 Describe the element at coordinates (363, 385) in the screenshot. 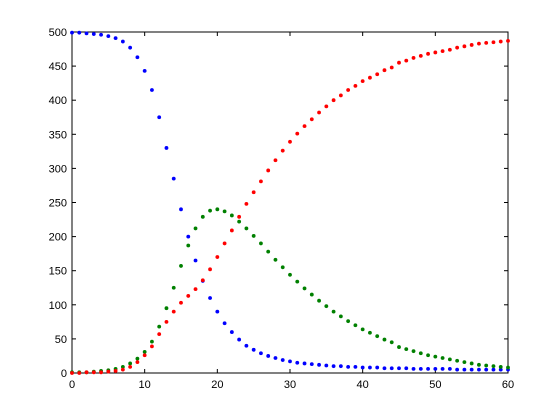

I see `x-tick-label: 40` at that location.